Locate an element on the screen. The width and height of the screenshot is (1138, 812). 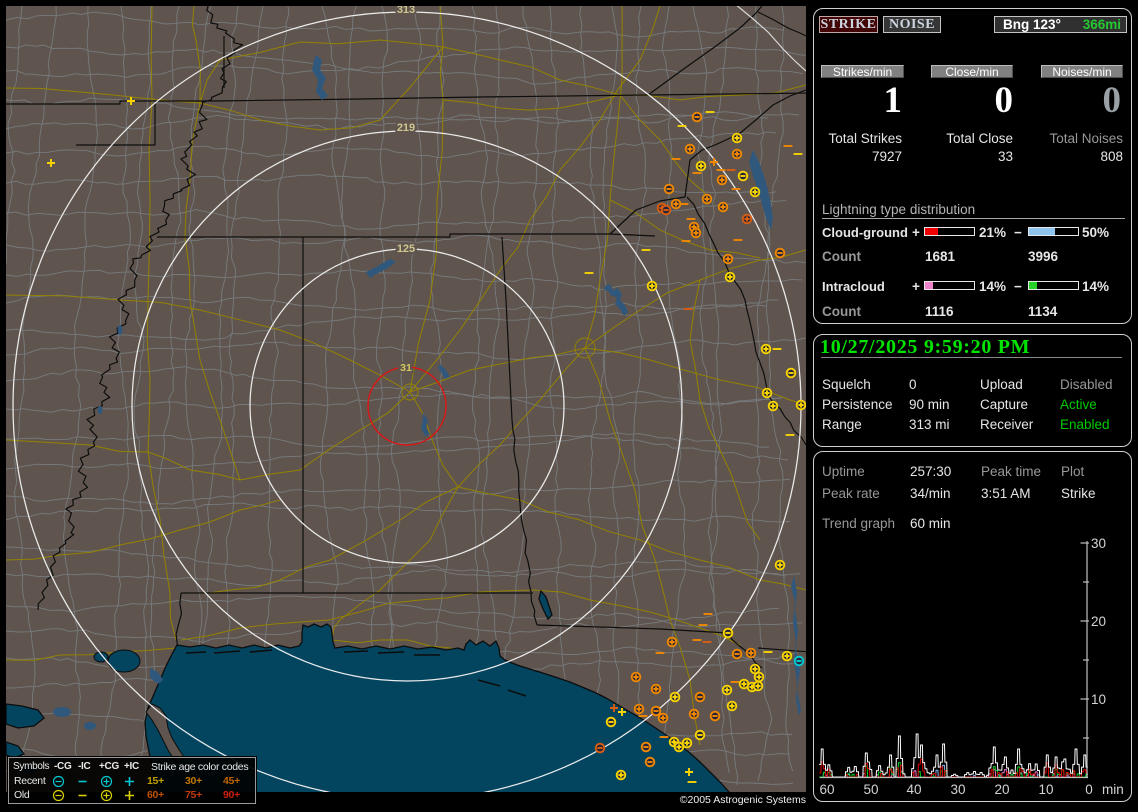
svg-text: 125 is located at coordinates (406, 249).